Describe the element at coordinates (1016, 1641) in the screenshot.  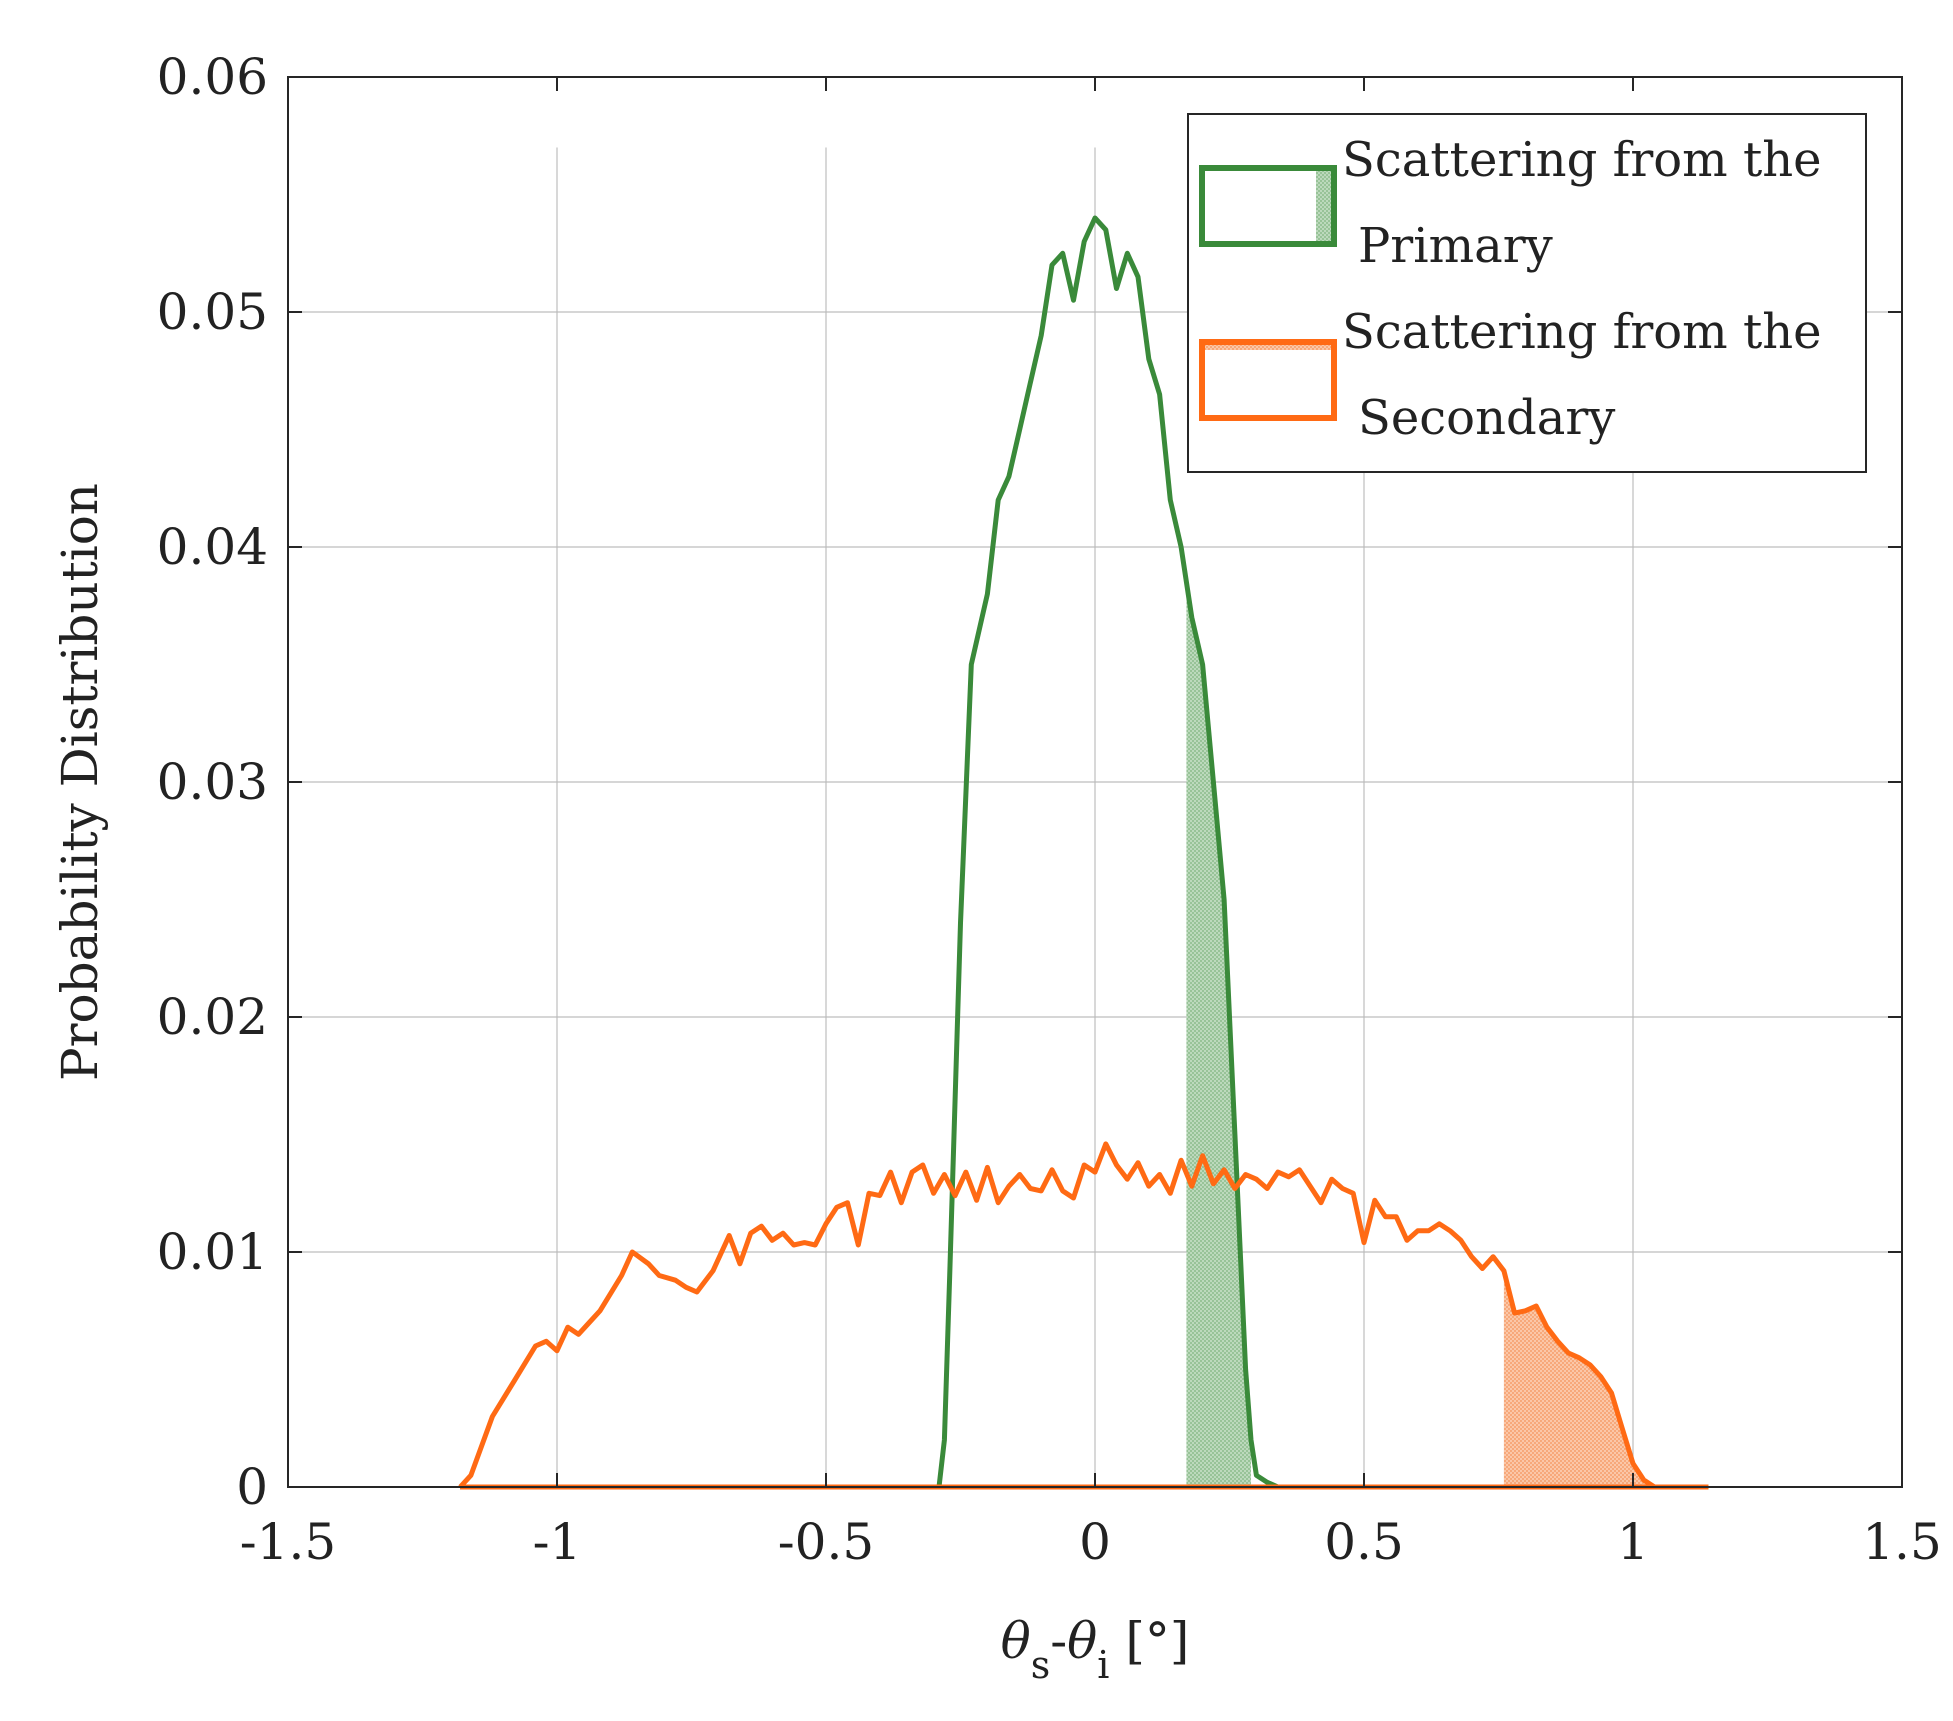
I see `x-label-theta-s: θ` at that location.